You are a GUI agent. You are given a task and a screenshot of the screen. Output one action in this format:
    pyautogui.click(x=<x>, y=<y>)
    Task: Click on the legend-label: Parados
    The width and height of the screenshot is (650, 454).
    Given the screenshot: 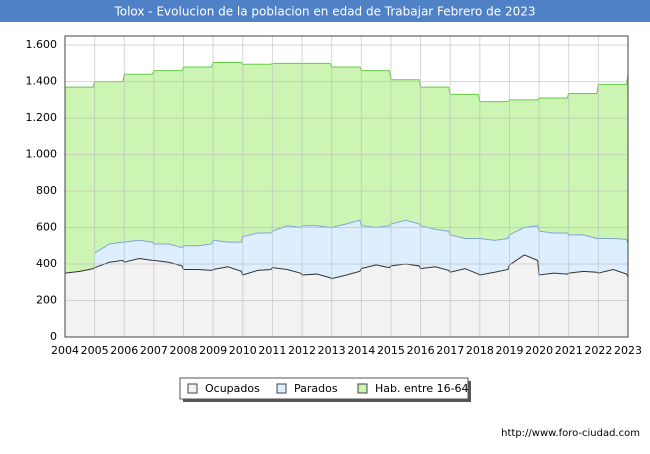 What is the action you would take?
    pyautogui.click(x=316, y=388)
    